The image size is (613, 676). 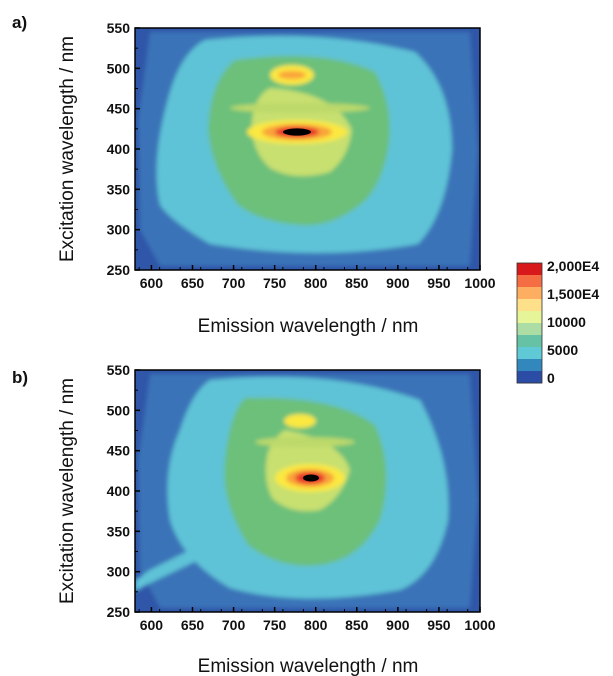 I want to click on x-axis-label-a: Emission wavelength / nm, so click(x=308, y=326).